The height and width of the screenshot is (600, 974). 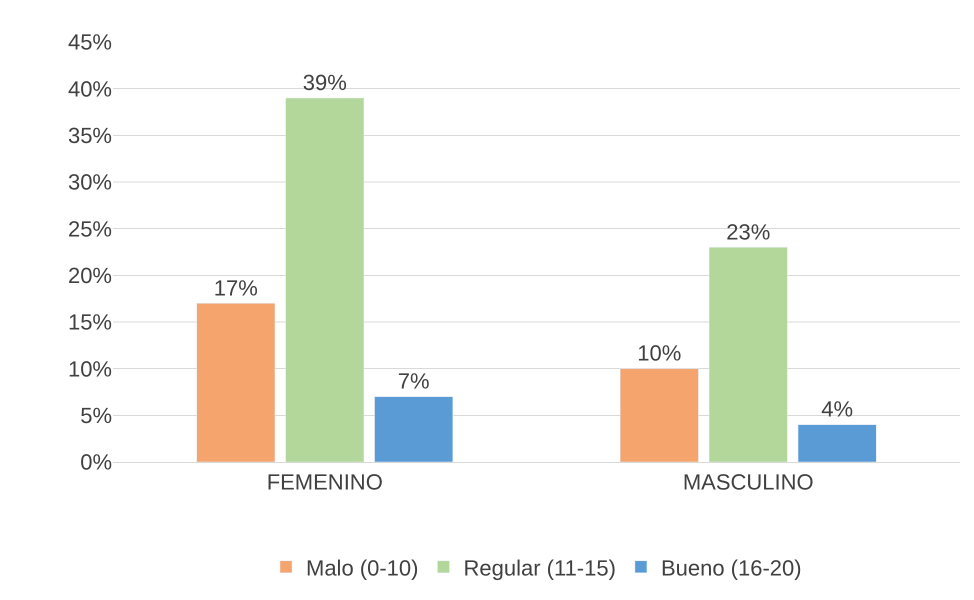 I want to click on text: 4%, so click(x=837, y=409).